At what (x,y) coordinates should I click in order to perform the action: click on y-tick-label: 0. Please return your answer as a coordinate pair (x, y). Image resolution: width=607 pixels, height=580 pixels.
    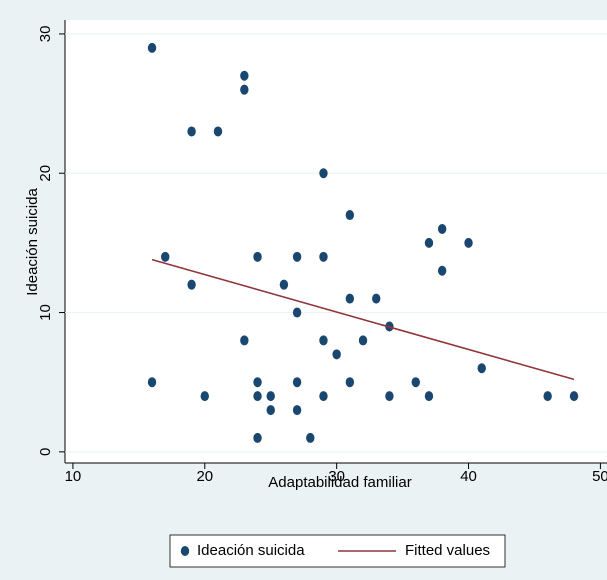
    Looking at the image, I should click on (45, 452).